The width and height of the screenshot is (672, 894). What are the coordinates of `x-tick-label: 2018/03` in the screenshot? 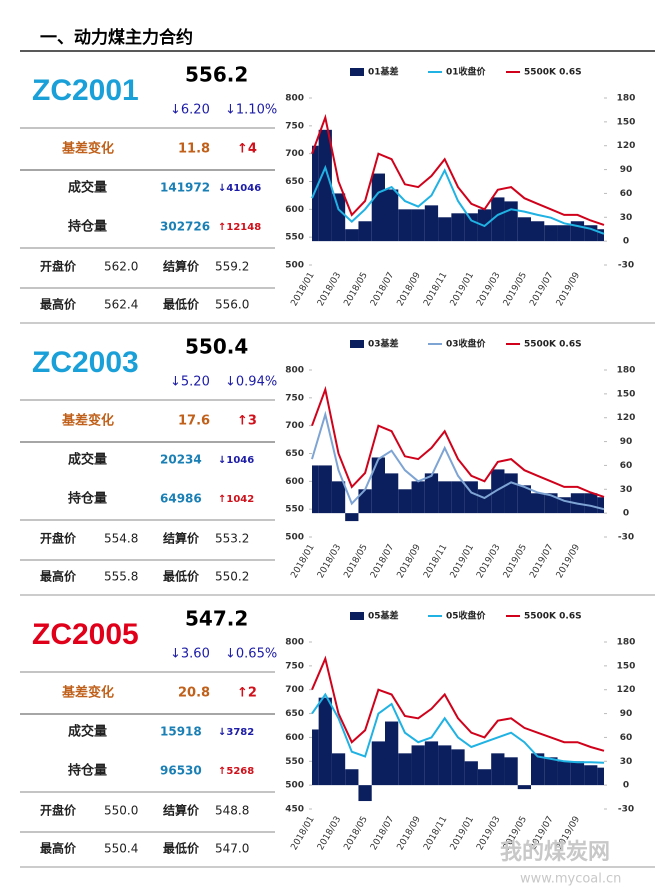 It's located at (329, 561).